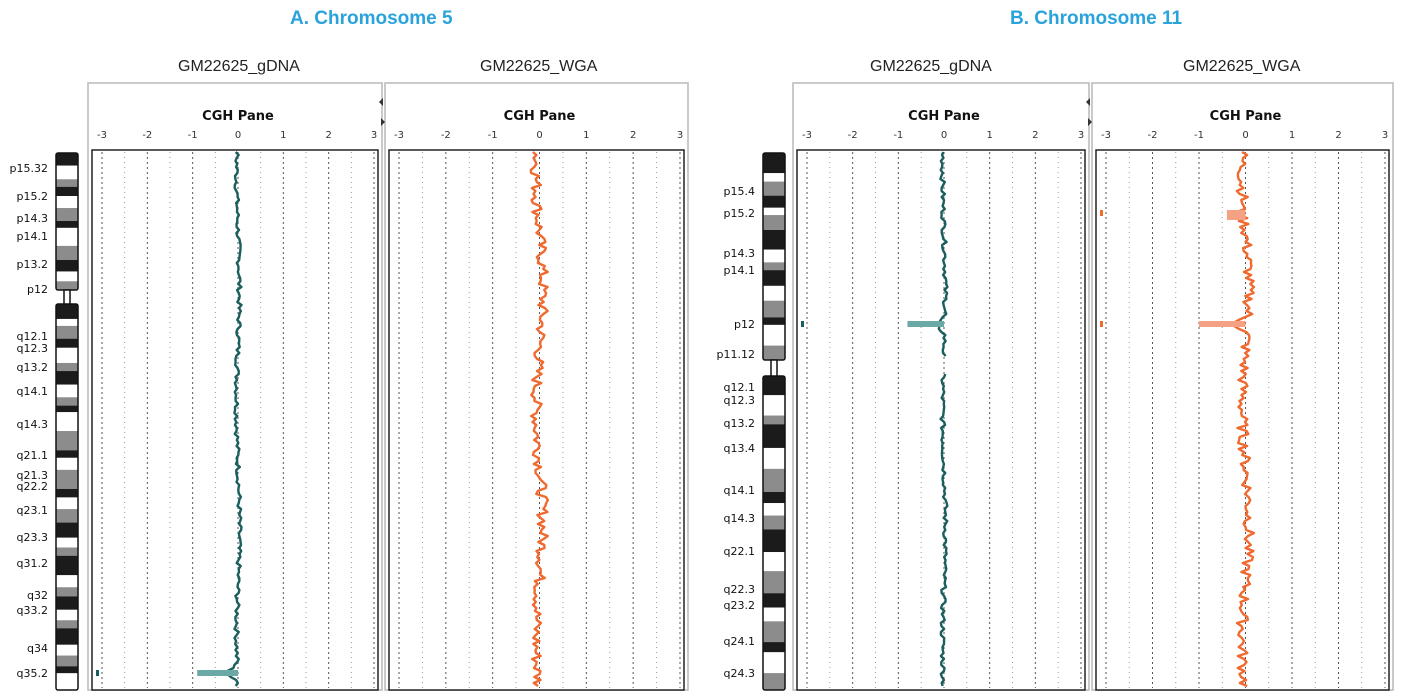  I want to click on band-label: p13.2, so click(32, 264).